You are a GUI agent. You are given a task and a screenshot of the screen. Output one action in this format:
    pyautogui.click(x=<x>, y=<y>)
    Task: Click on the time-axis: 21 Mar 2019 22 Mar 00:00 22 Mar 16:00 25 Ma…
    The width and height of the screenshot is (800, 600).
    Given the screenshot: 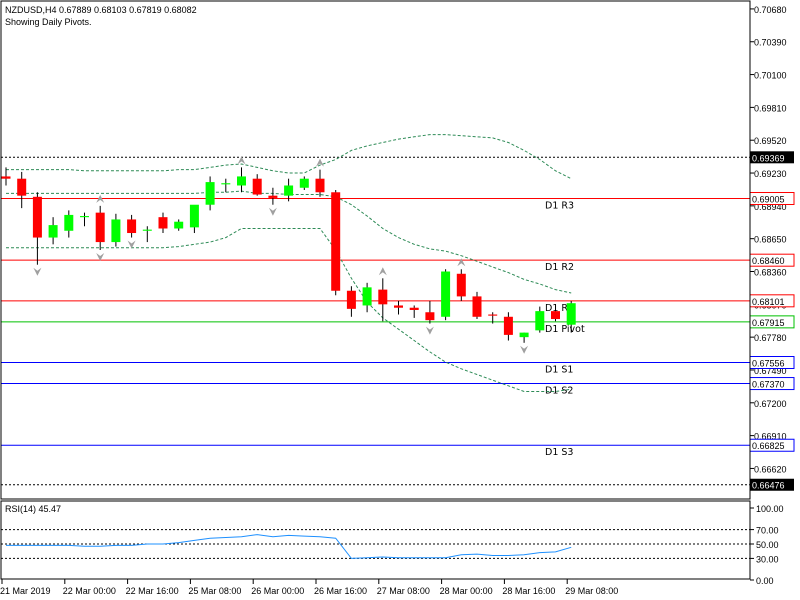 What is the action you would take?
    pyautogui.click(x=309, y=587)
    